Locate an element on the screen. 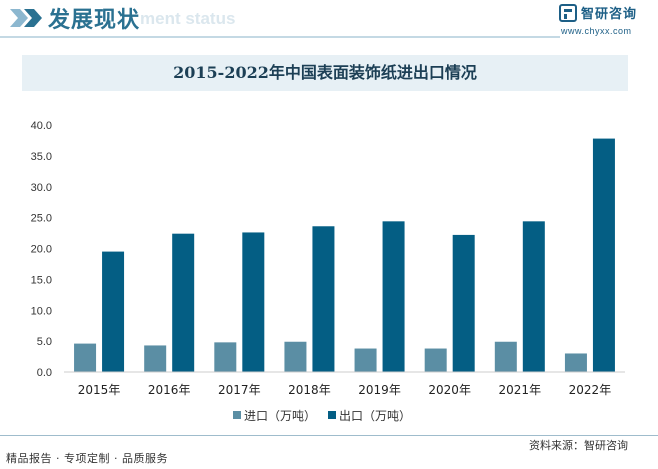 The width and height of the screenshot is (658, 469). x-tick-label: 2022年 is located at coordinates (590, 390).